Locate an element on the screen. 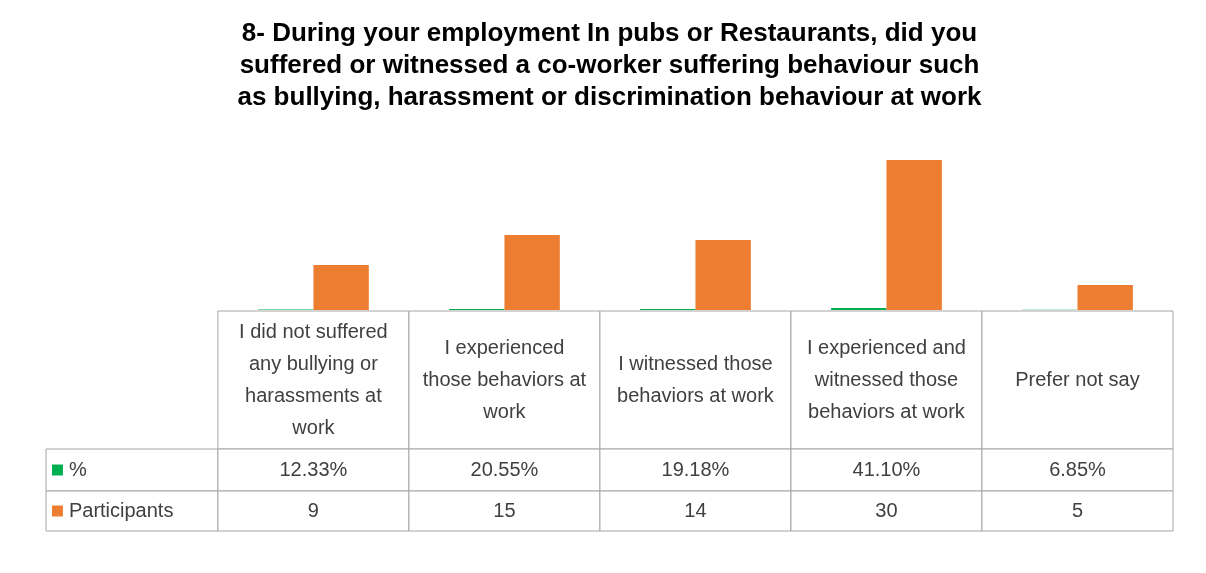 Image resolution: width=1206 pixels, height=573 pixels. x-tick-label: I experienced those behaviors at work is located at coordinates (504, 379).